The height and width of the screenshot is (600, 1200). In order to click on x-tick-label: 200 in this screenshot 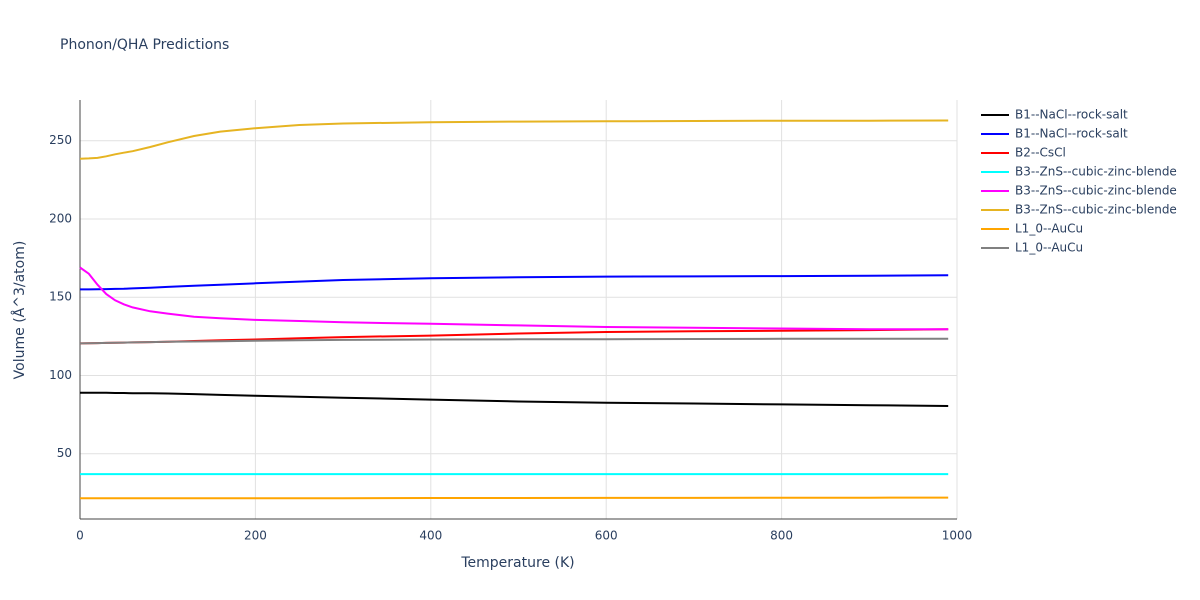, I will do `click(255, 536)`.